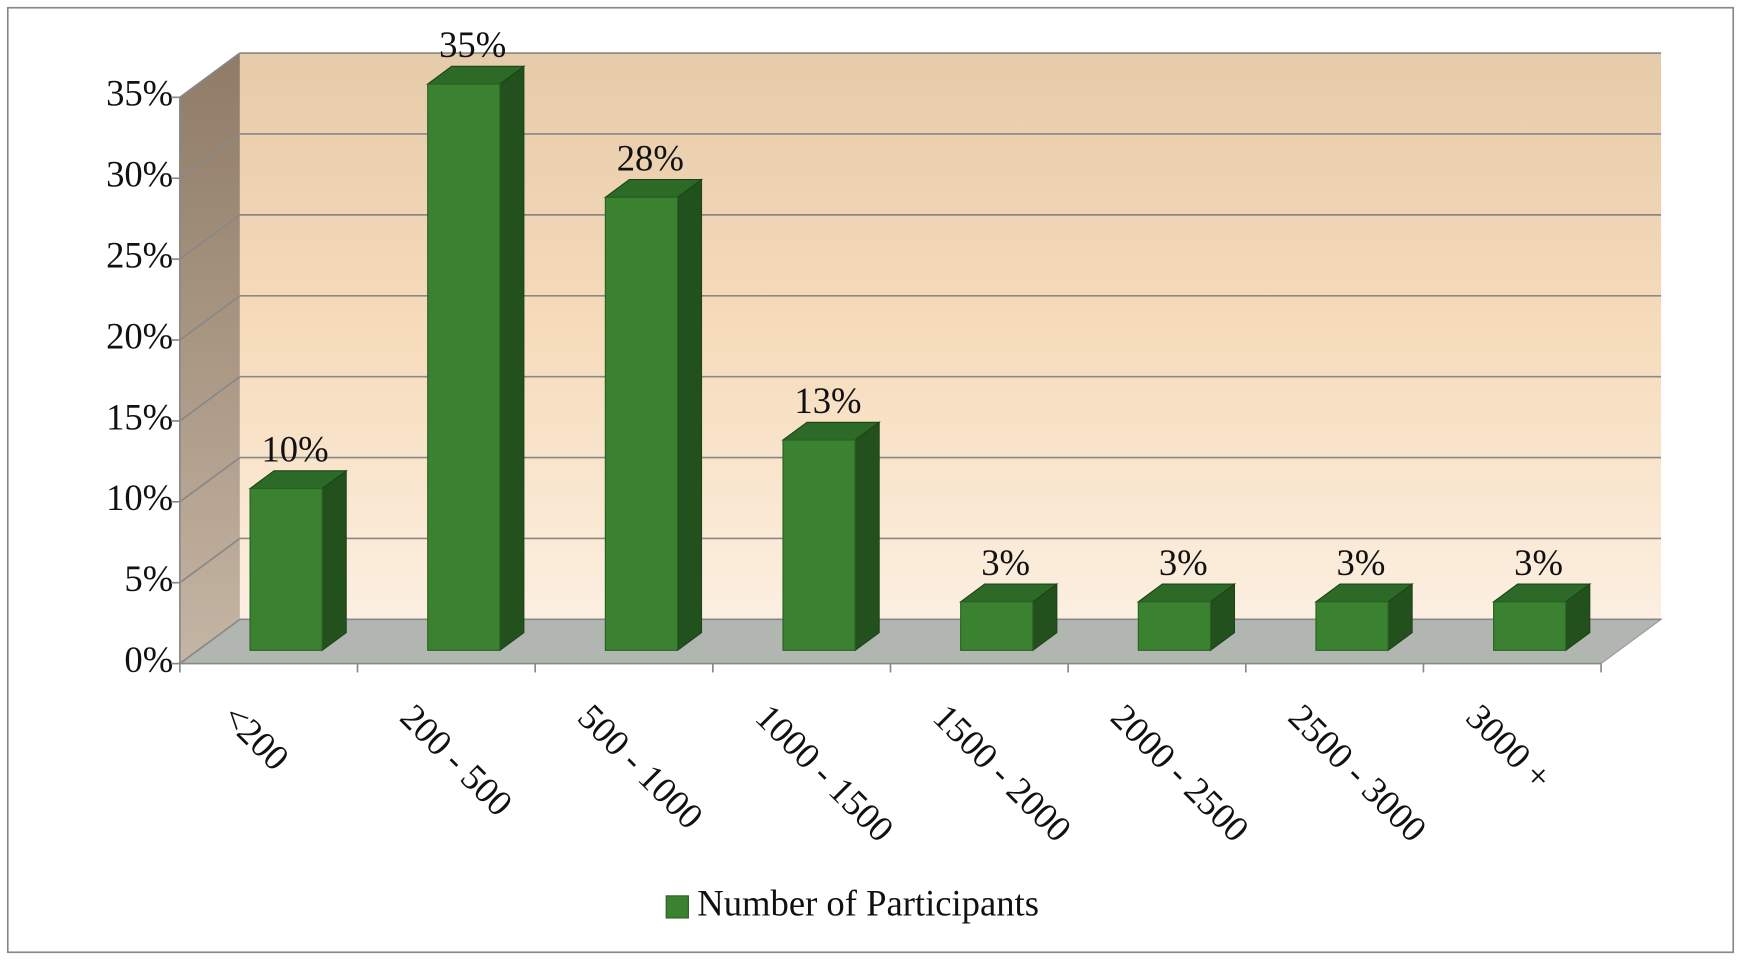 This screenshot has width=1741, height=960. Describe the element at coordinates (139, 416) in the screenshot. I see `y-tick-label: 15%` at that location.